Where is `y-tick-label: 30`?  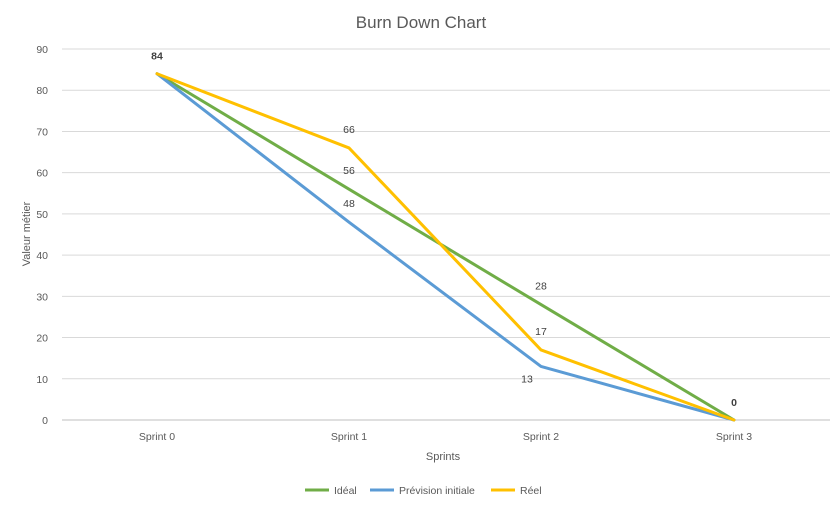
y-tick-label: 30 is located at coordinates (42, 297).